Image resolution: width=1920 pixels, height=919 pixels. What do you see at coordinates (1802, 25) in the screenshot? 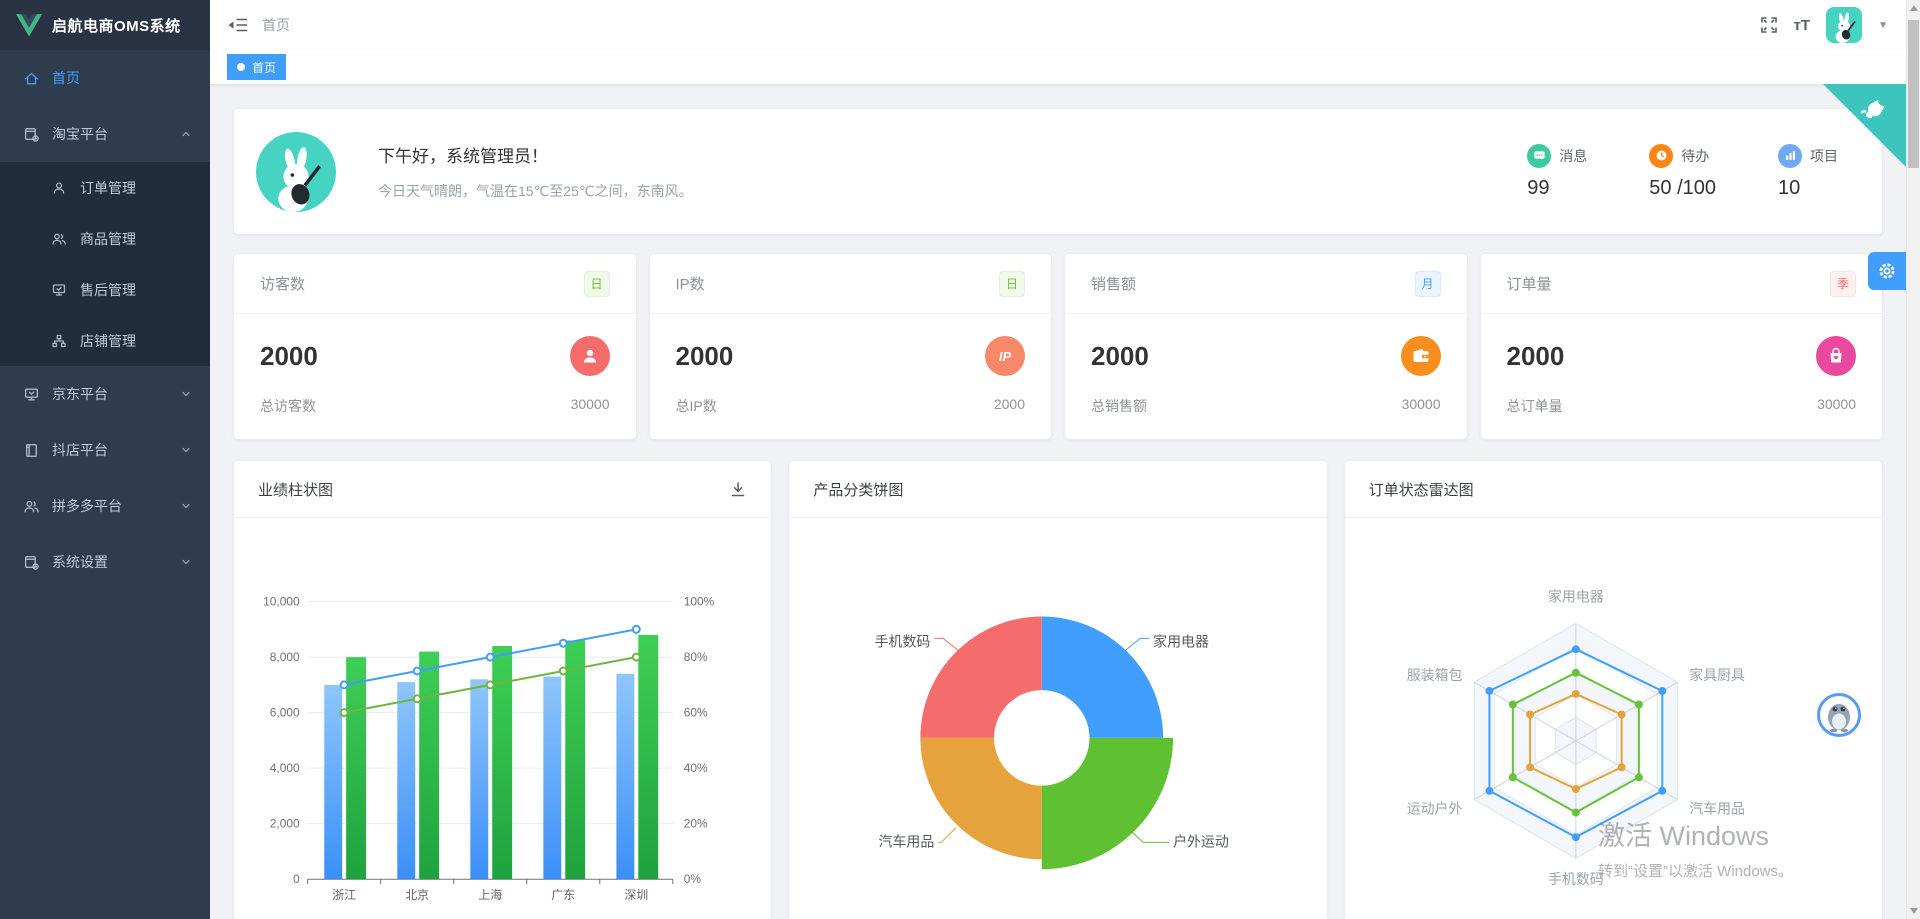
I see `font-size-icon: тT` at bounding box center [1802, 25].